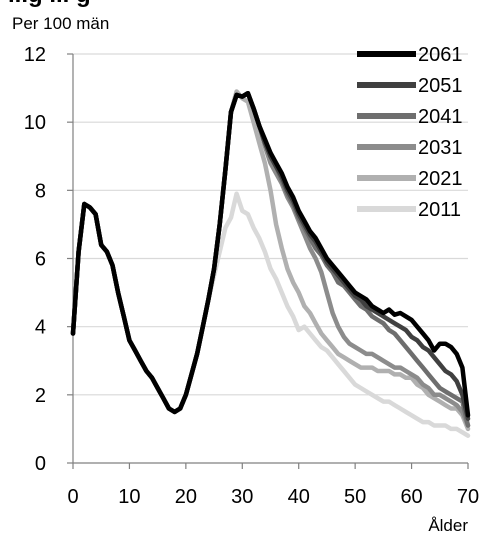 This screenshot has width=479, height=539. Describe the element at coordinates (440, 148) in the screenshot. I see `legend-label-2031: 2031` at that location.